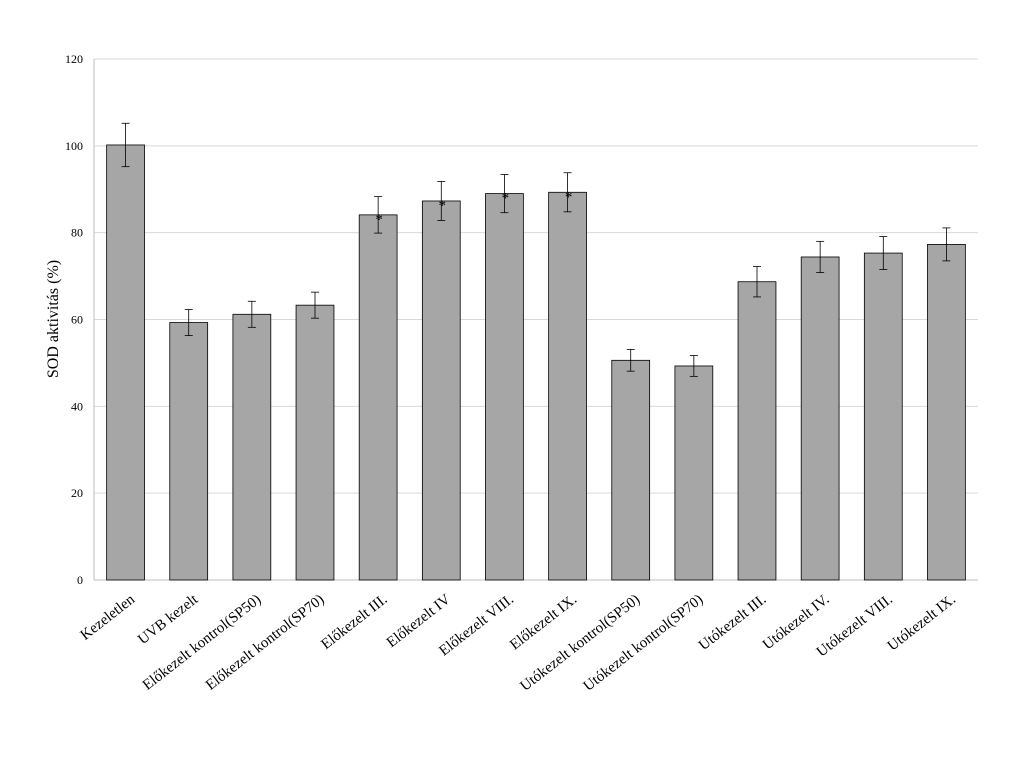 Image resolution: width=1024 pixels, height=761 pixels. What do you see at coordinates (77, 406) in the screenshot?
I see `y-tick-label: 40` at bounding box center [77, 406].